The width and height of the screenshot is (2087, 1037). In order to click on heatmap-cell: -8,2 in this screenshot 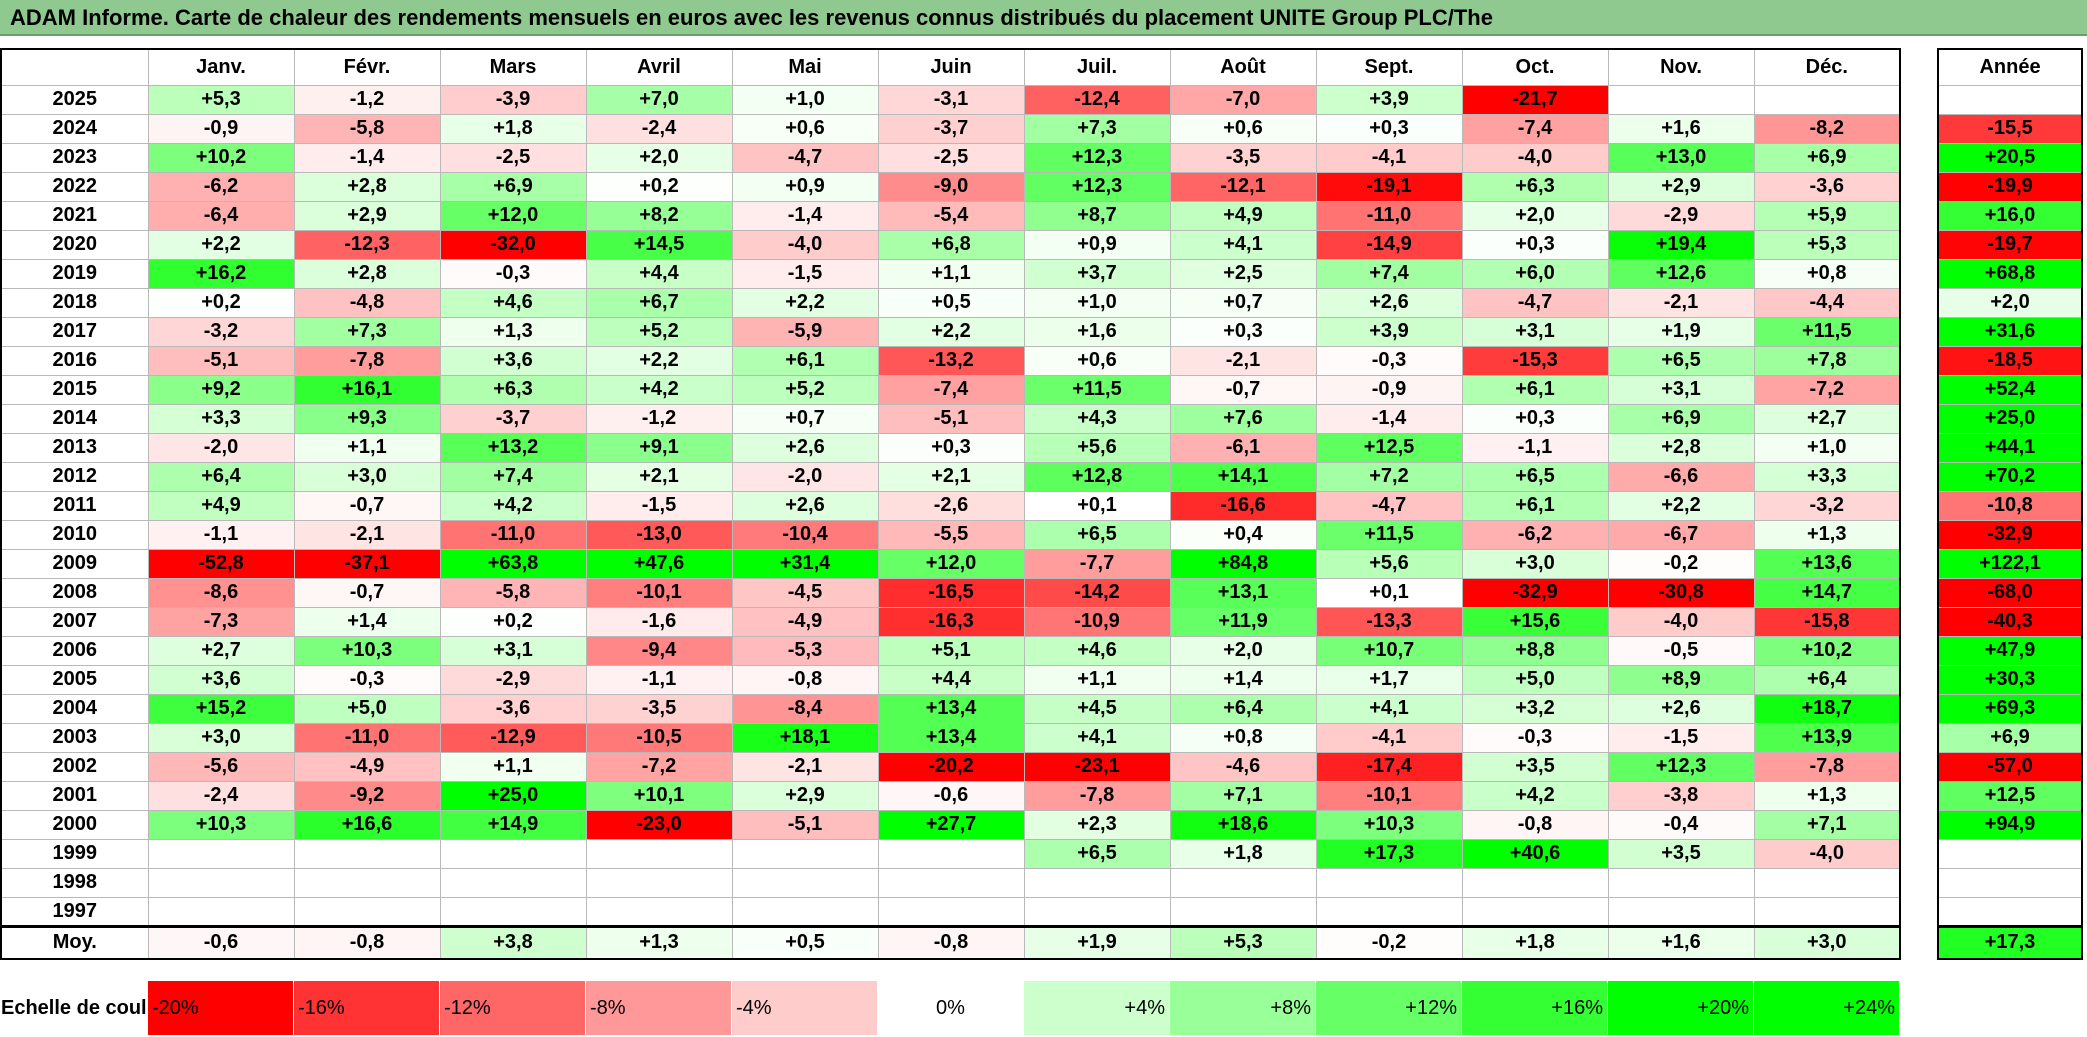, I will do `click(1827, 128)`.